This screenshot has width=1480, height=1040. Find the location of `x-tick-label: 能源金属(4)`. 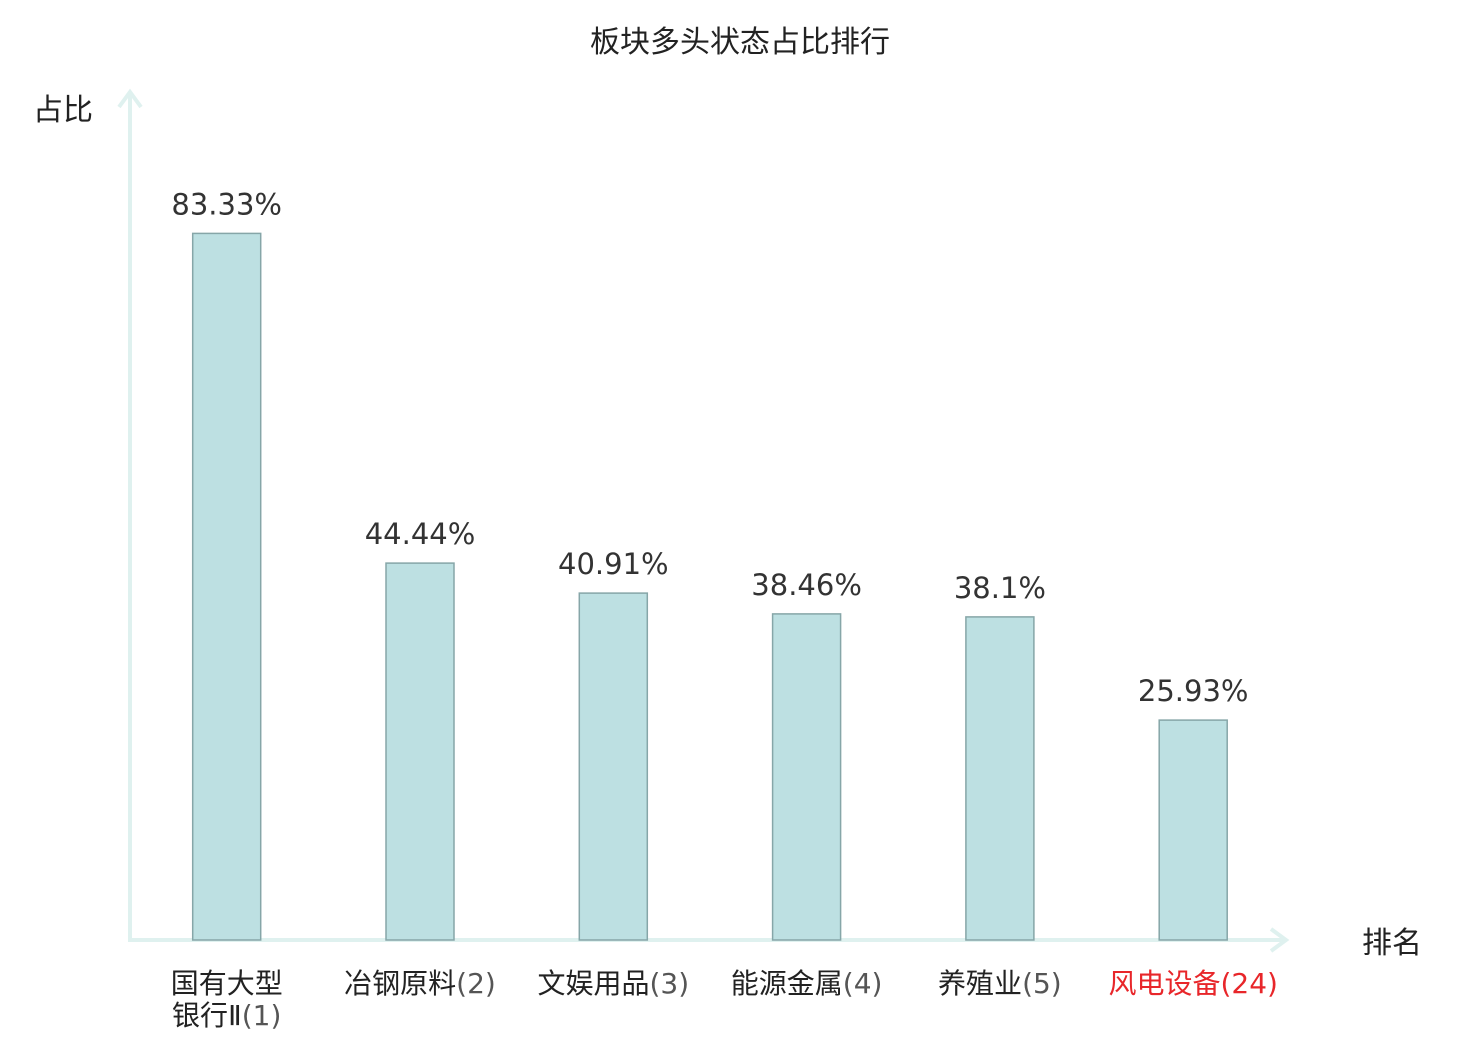

x-tick-label: 能源金属(4) is located at coordinates (807, 983).